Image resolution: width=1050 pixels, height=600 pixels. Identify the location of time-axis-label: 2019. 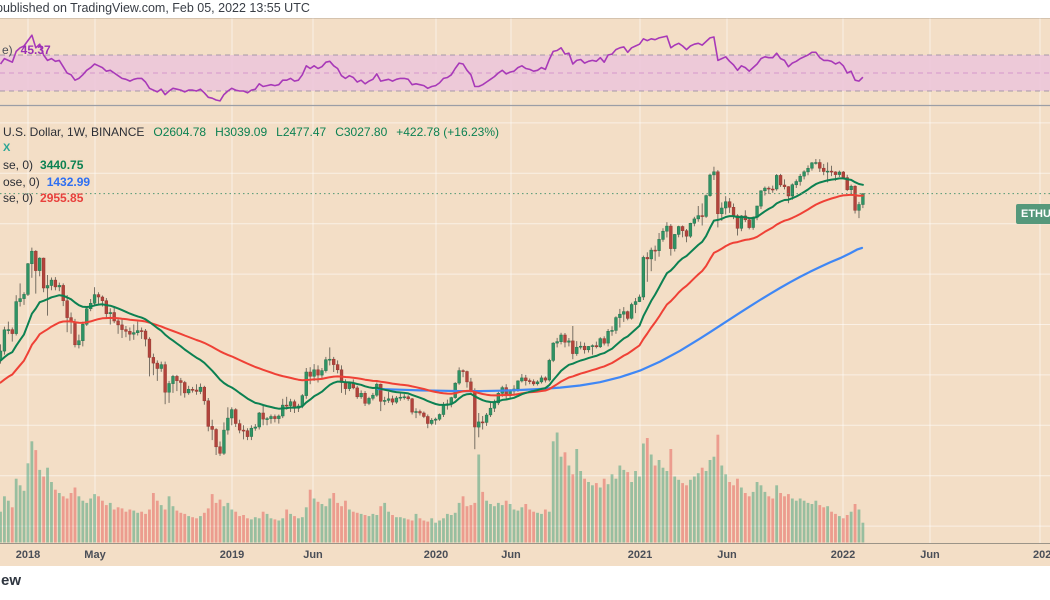
(232, 555).